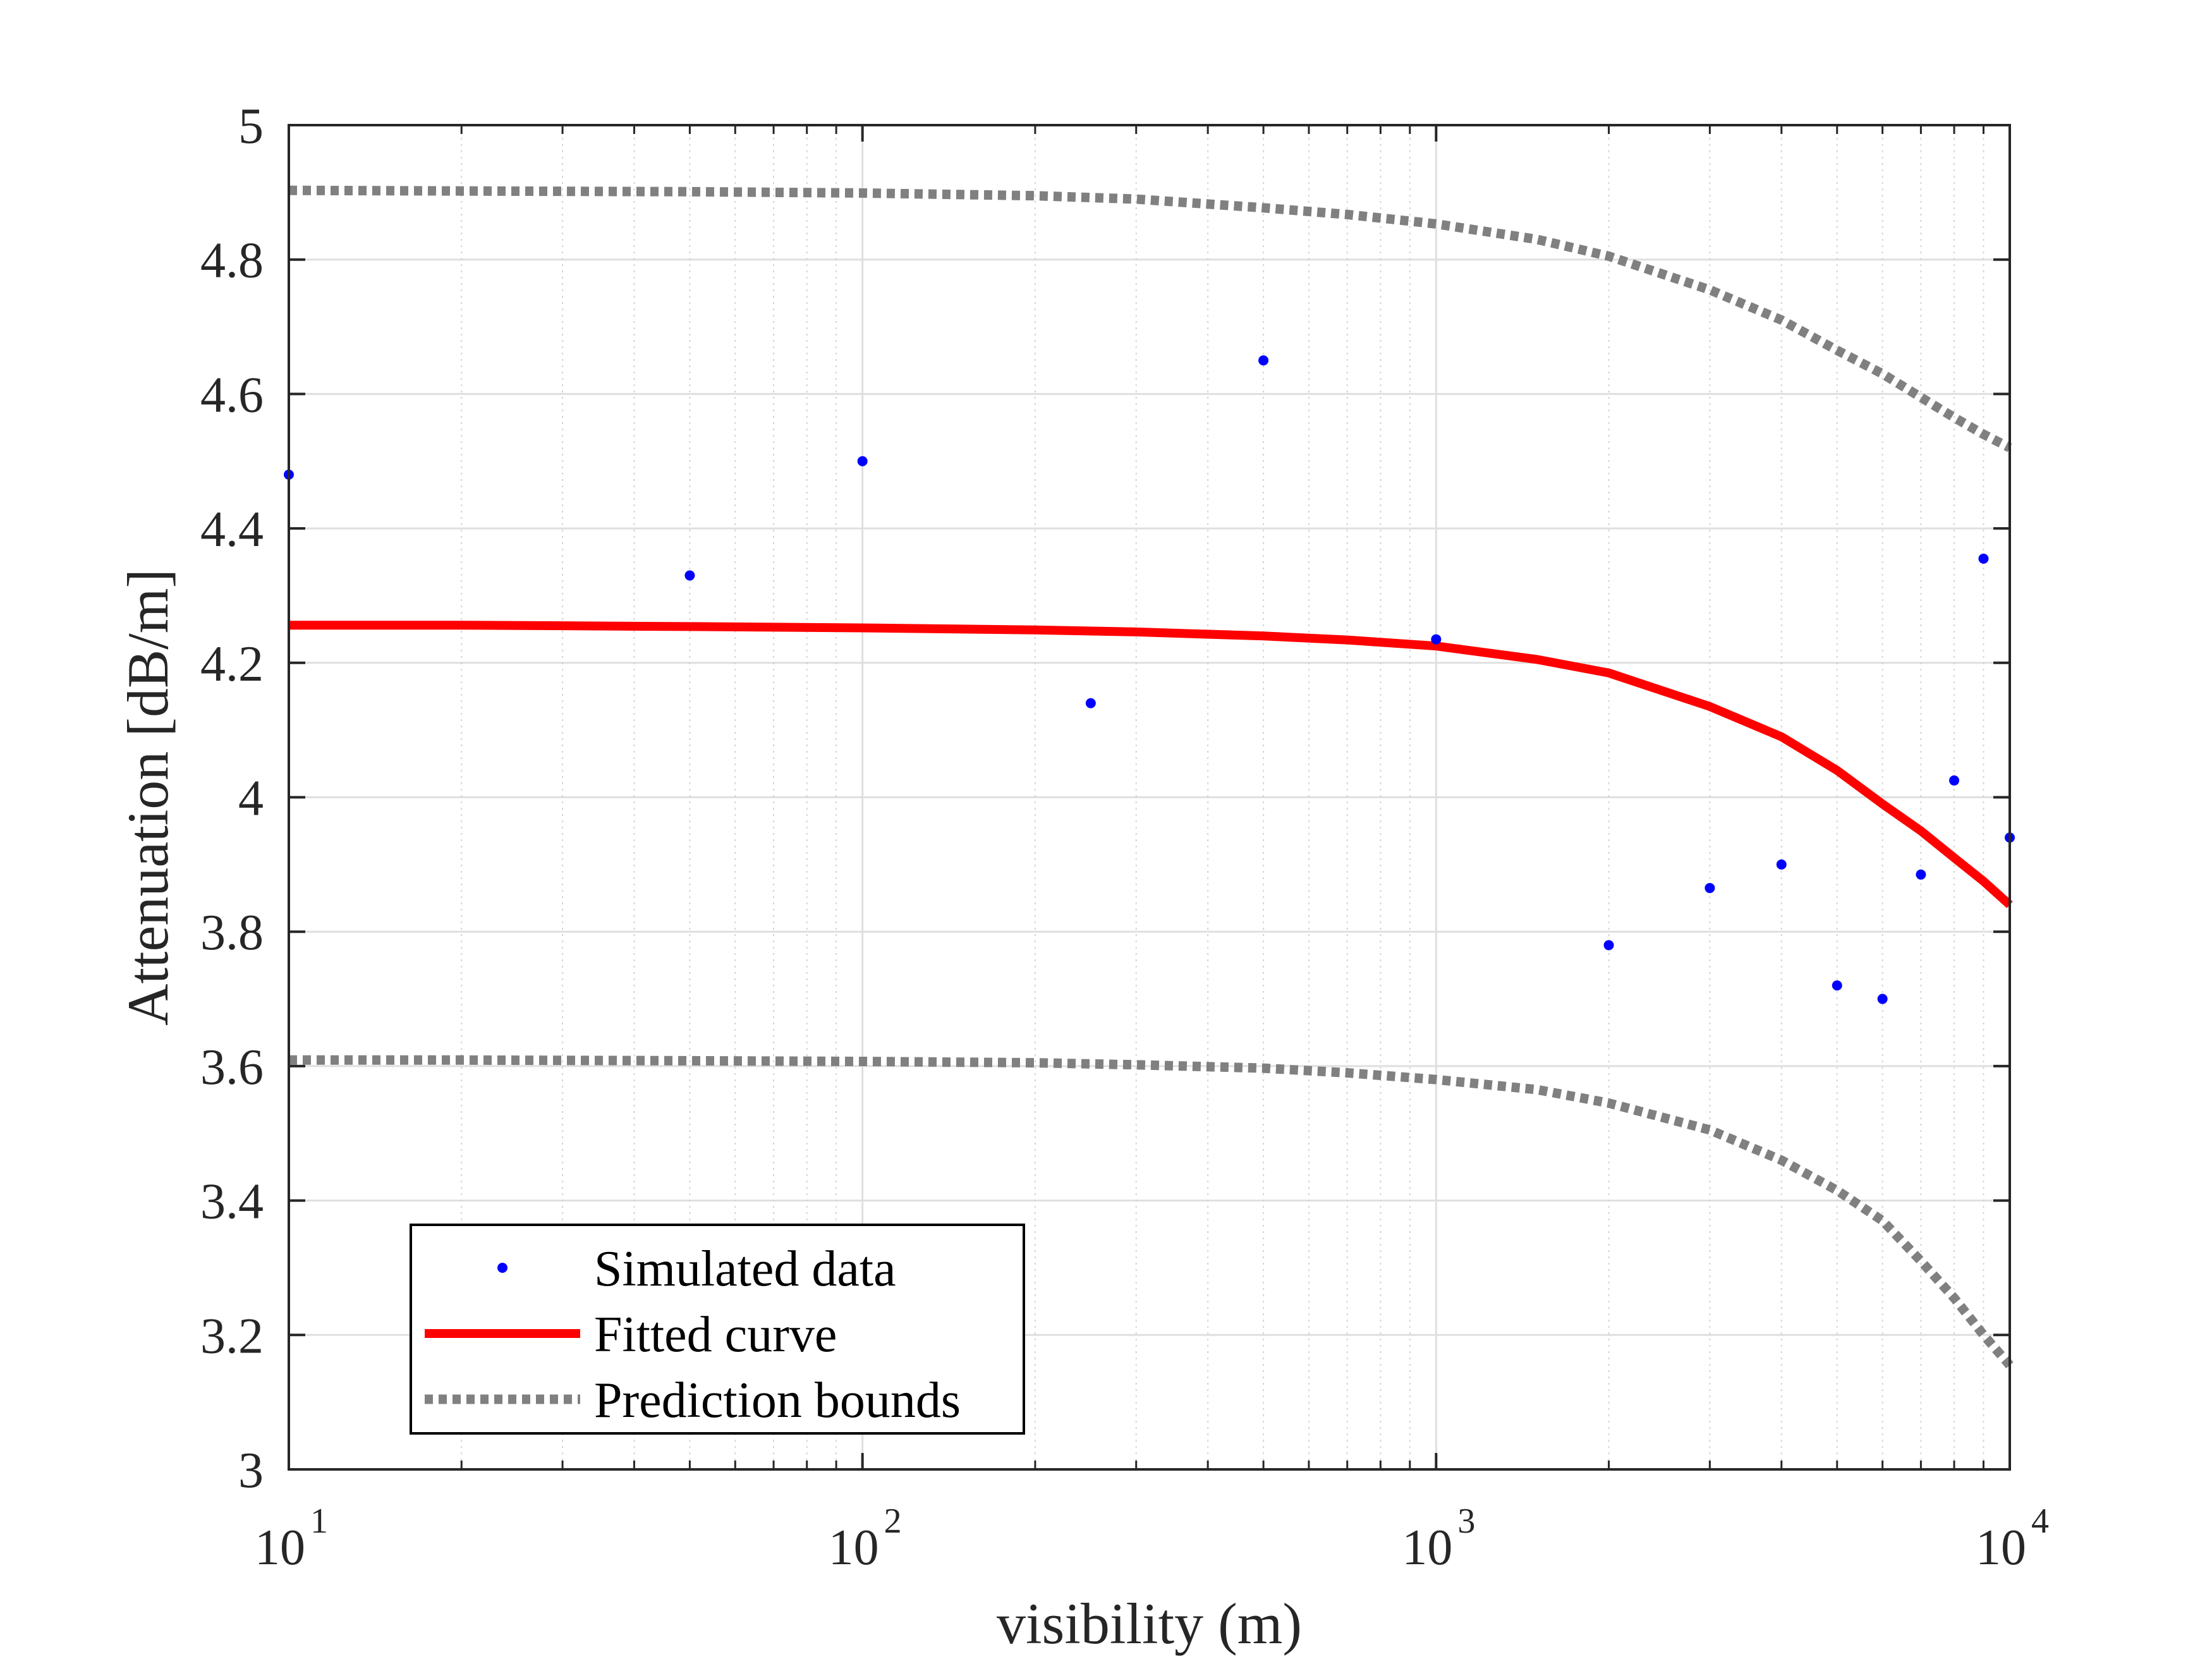 The width and height of the screenshot is (2212, 1659). Describe the element at coordinates (232, 395) in the screenshot. I see `y-tick-label: 4.6` at that location.